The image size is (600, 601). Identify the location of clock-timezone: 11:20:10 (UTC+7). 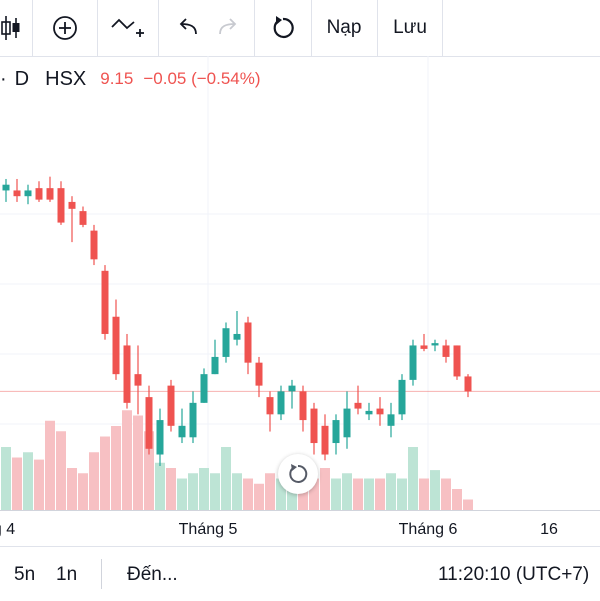
(514, 574).